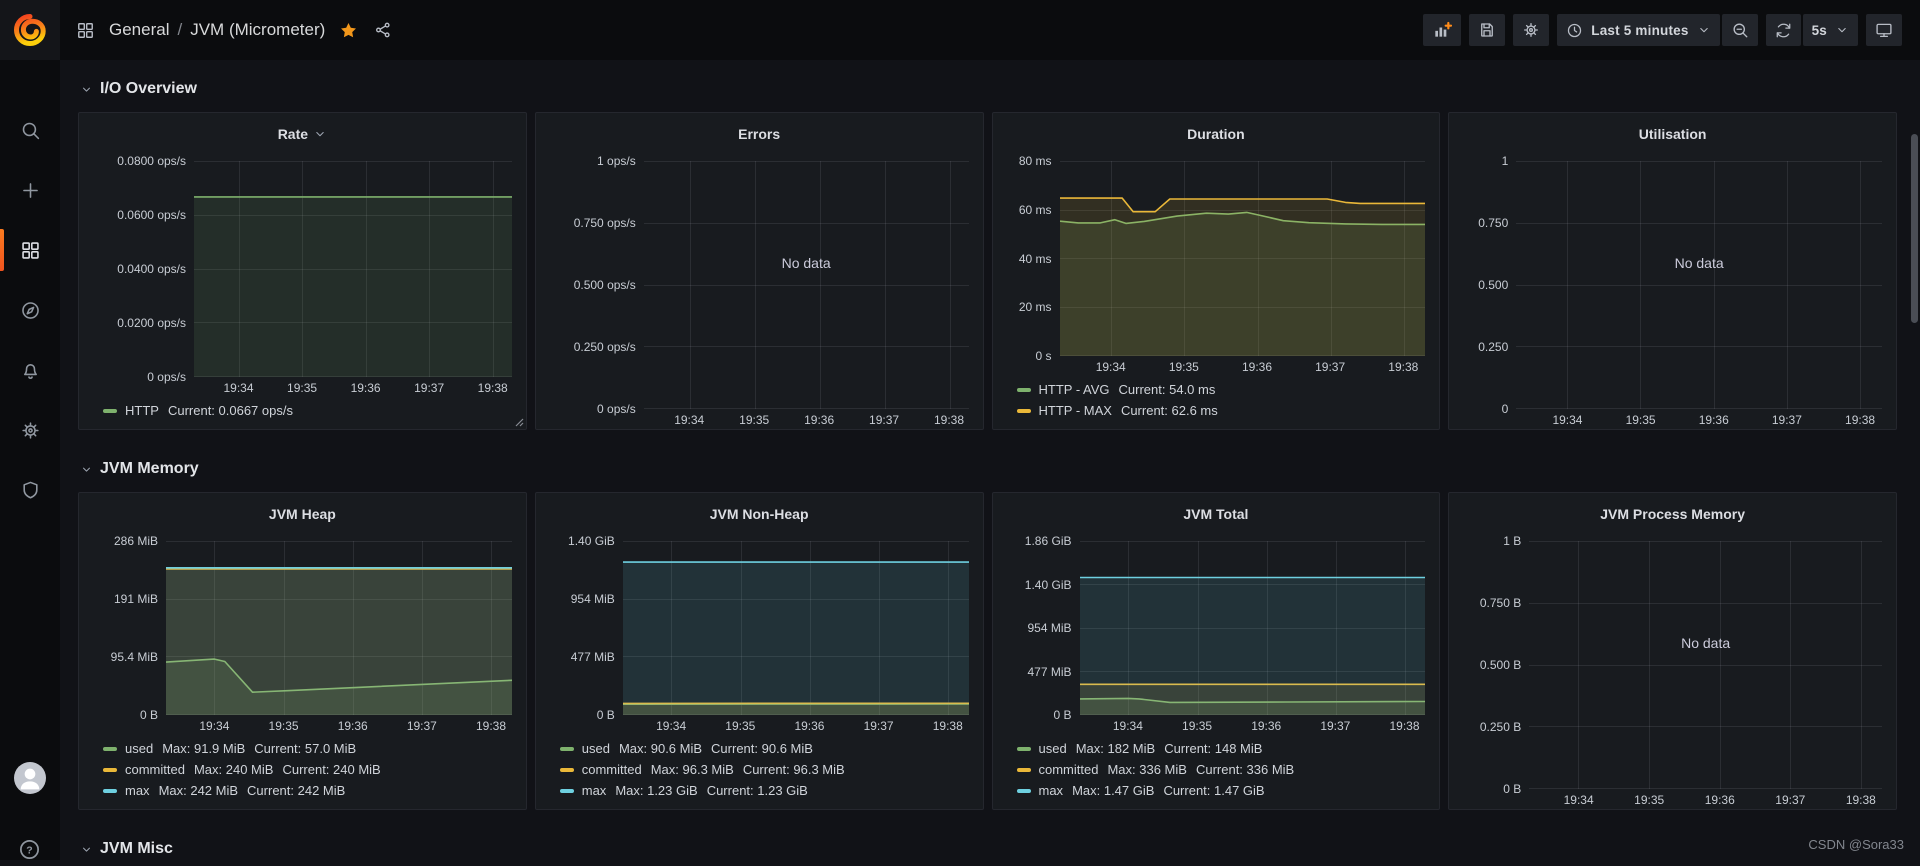 This screenshot has width=1920, height=866. I want to click on sidebar-item-configuration, so click(30, 430).